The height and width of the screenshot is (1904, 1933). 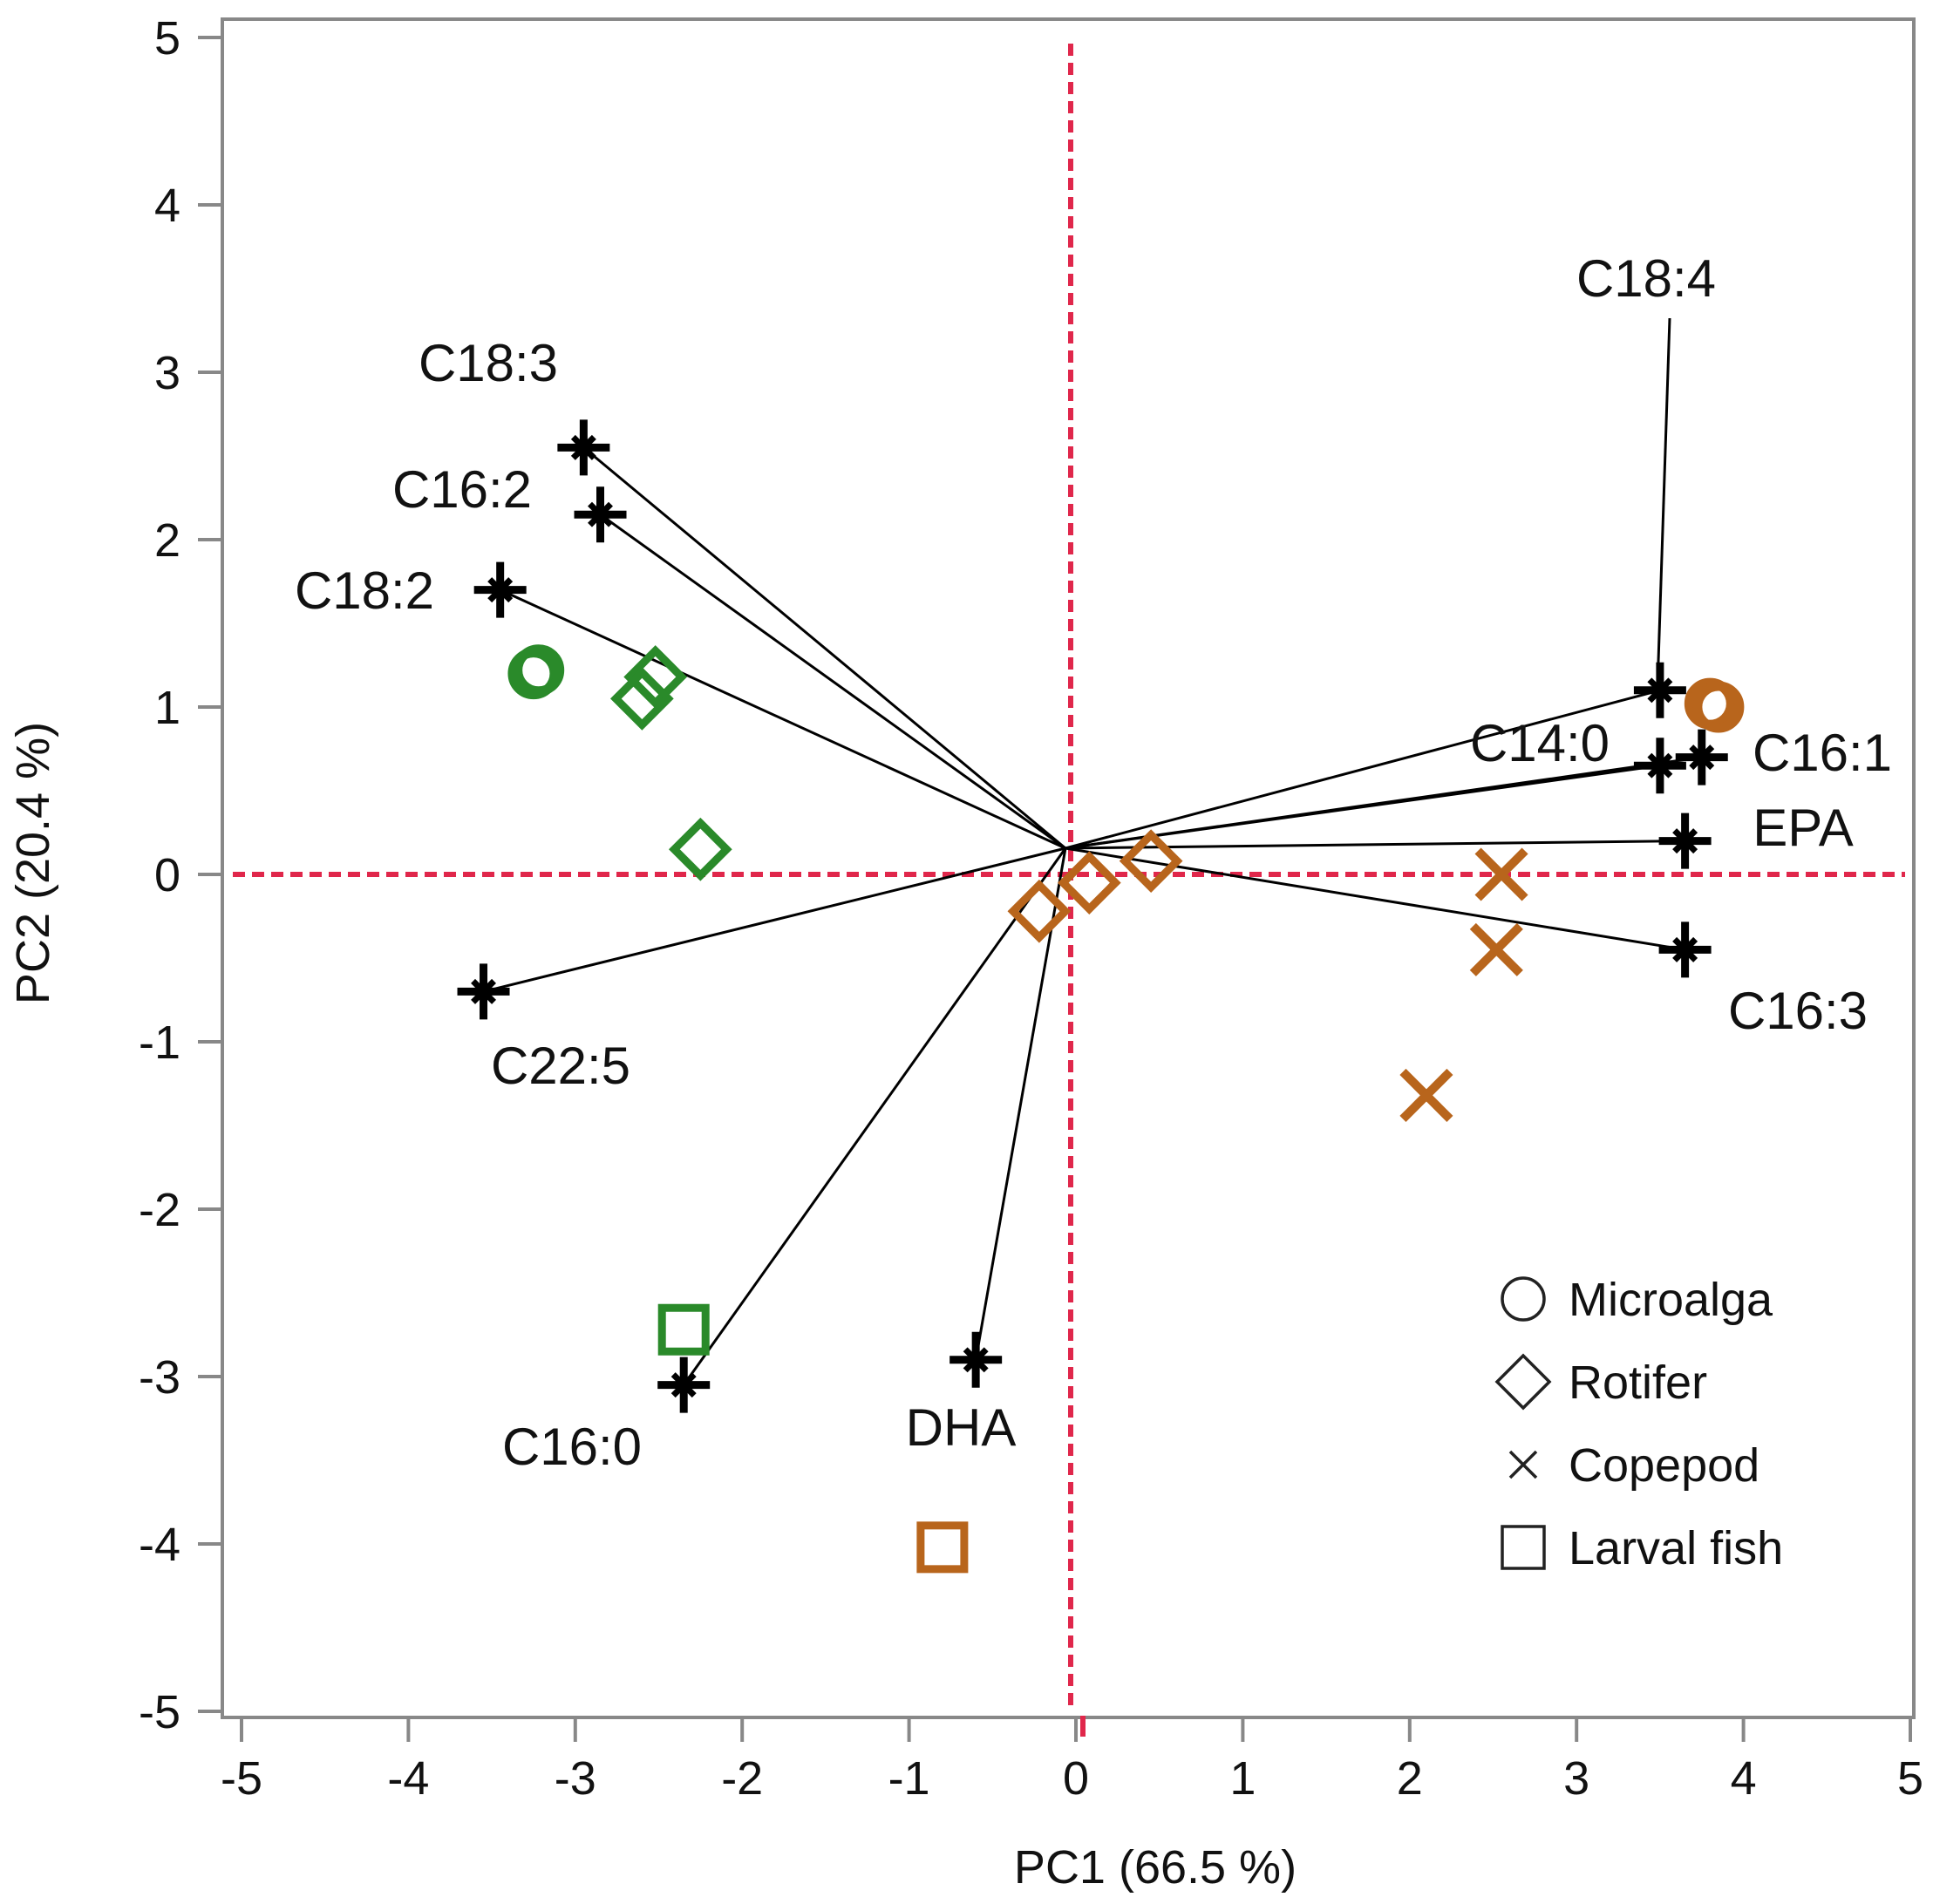 What do you see at coordinates (1242, 1778) in the screenshot?
I see `x-tick-label: 1` at bounding box center [1242, 1778].